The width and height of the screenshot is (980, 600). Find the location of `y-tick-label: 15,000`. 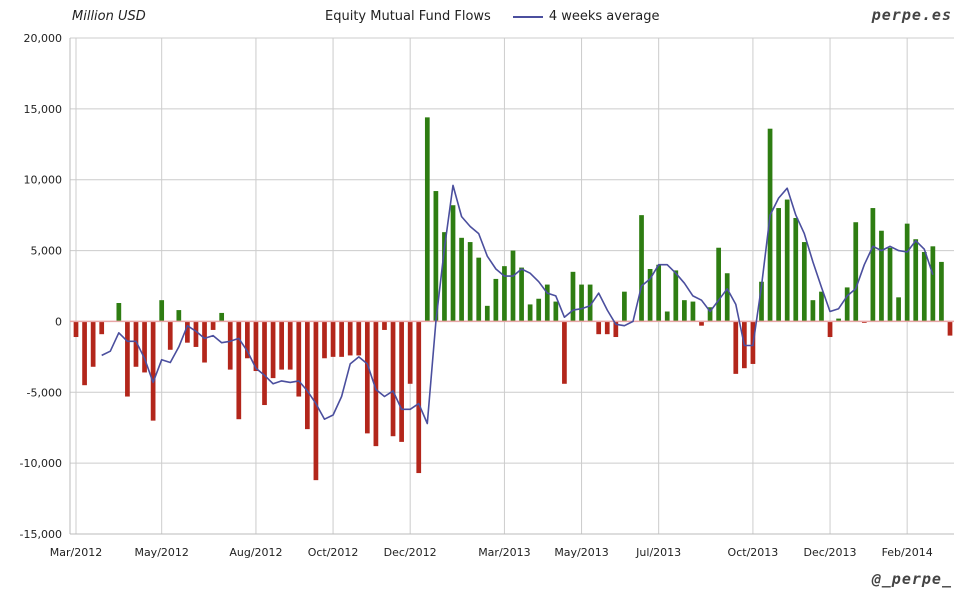

y-tick-label: 15,000 is located at coordinates (43, 109).